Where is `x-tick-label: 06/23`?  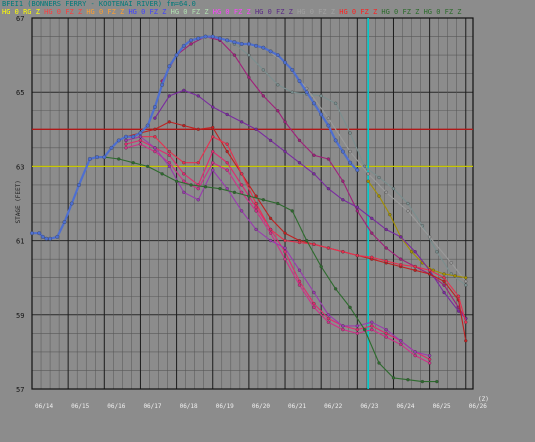
x-tick-label: 06/23 is located at coordinates (369, 406).